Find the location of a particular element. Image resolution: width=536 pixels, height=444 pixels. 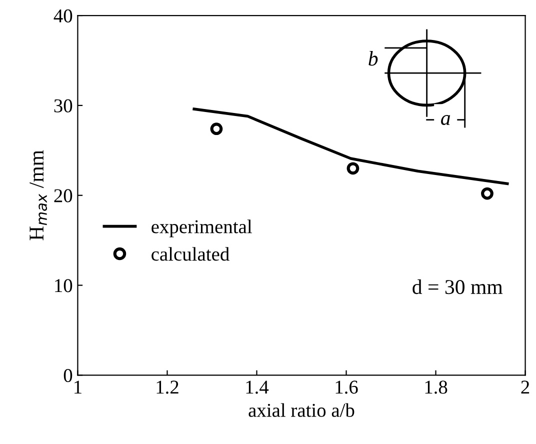

y-tick-label: 0 is located at coordinates (68, 375).